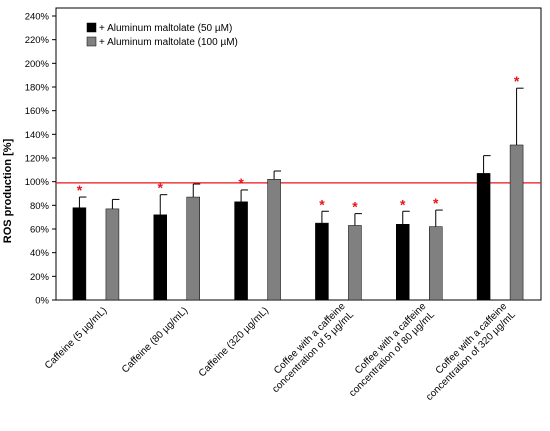  I want to click on y-tick-label: 220%, so click(37, 40).